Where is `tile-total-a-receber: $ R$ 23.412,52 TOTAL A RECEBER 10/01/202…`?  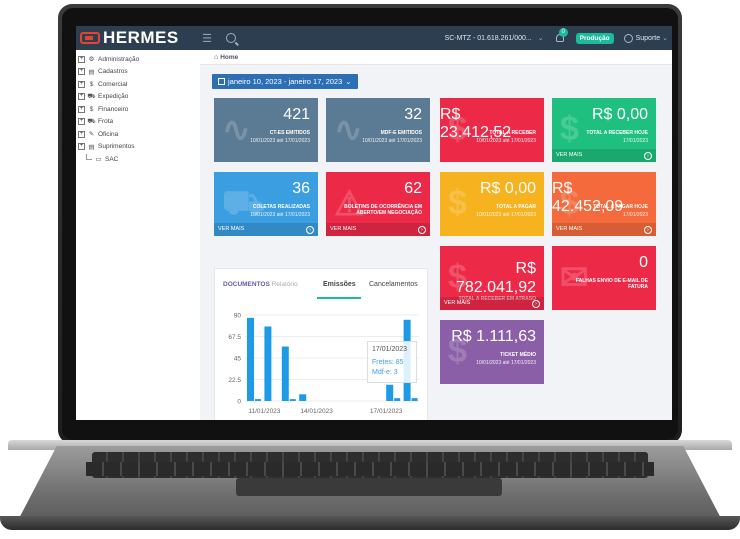
tile-total-a-receber: $ R$ 23.412,52 TOTAL A RECEBER 10/01/202… is located at coordinates (492, 130).